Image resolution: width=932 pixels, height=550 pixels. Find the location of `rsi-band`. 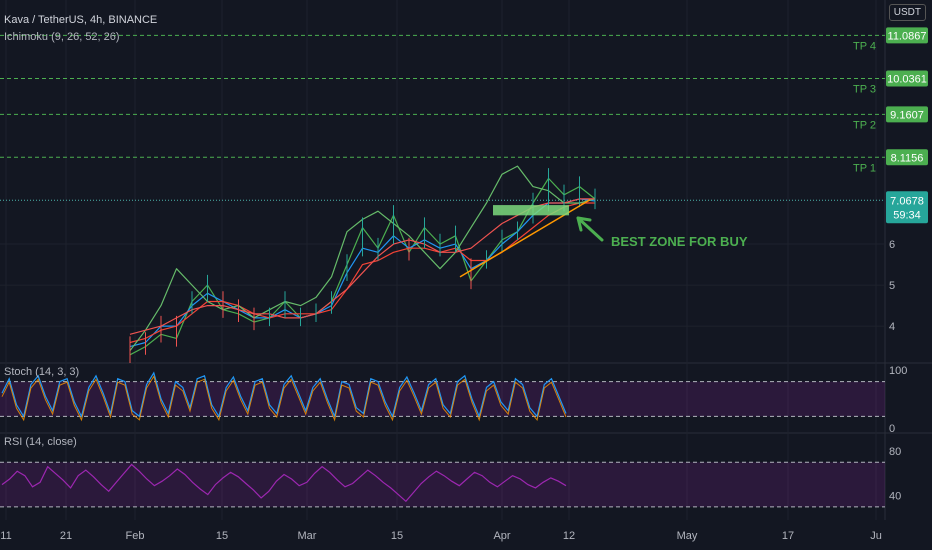

rsi-band is located at coordinates (442, 484).